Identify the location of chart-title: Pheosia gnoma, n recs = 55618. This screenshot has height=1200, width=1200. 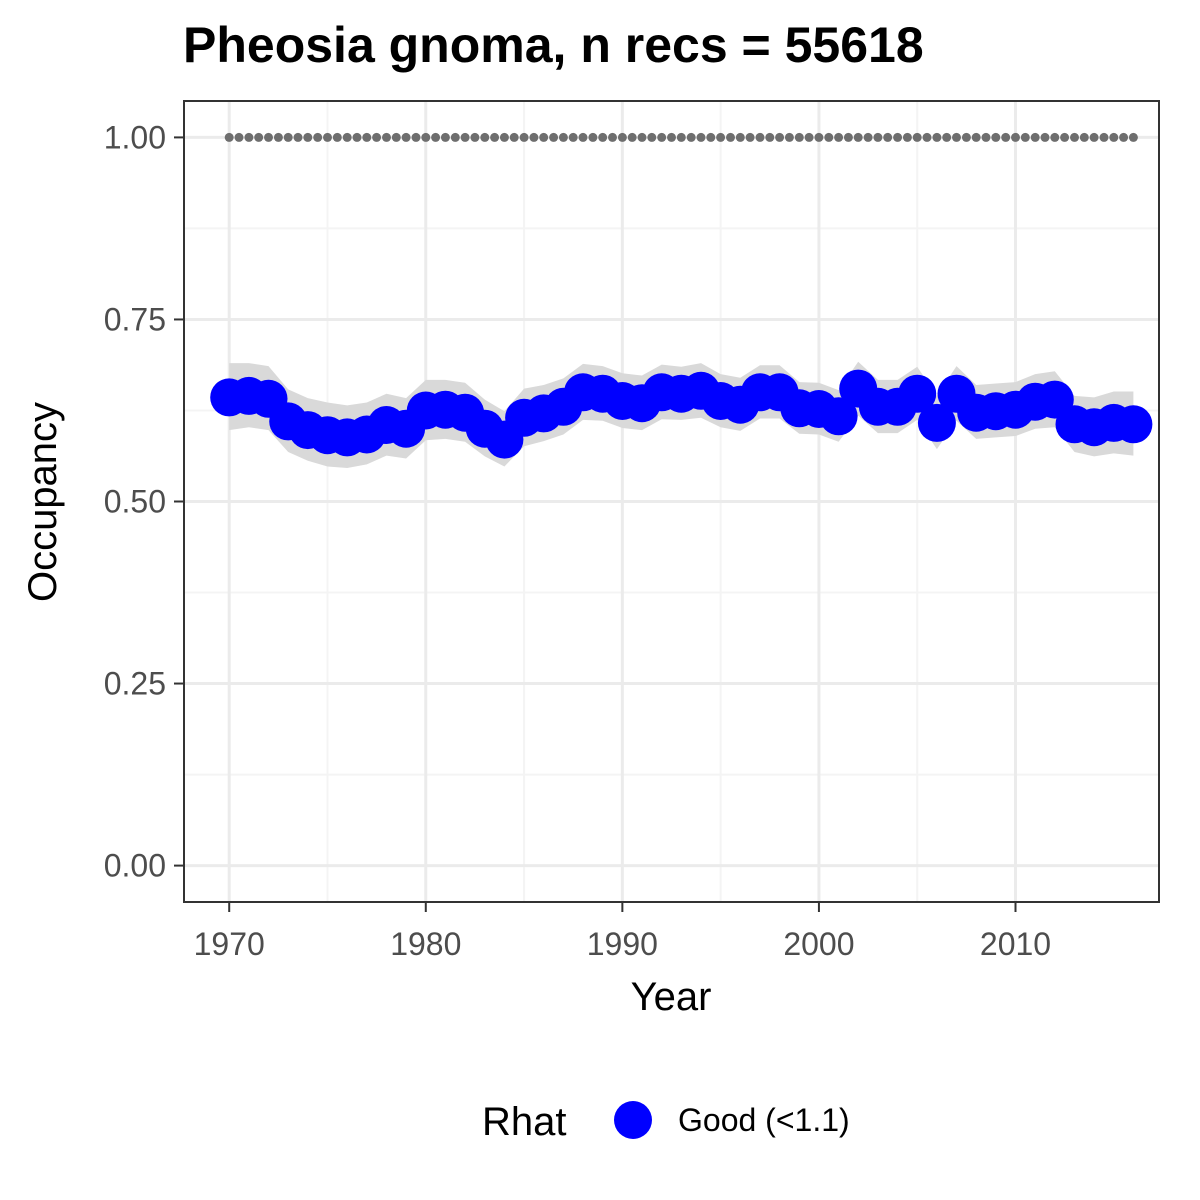
(553, 45).